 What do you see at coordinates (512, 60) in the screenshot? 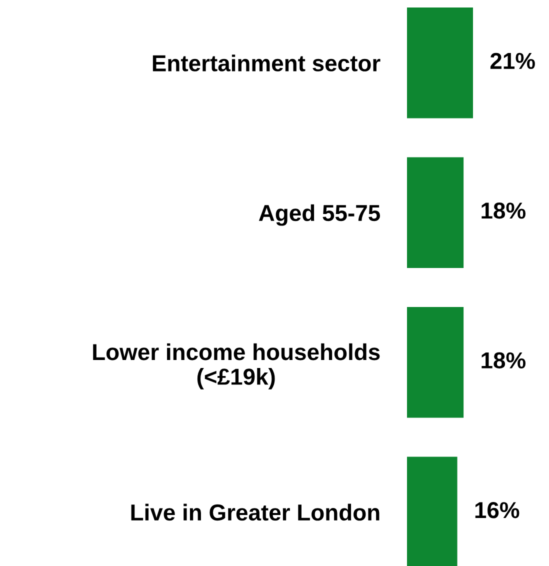
I see `data-label: 21%` at bounding box center [512, 60].